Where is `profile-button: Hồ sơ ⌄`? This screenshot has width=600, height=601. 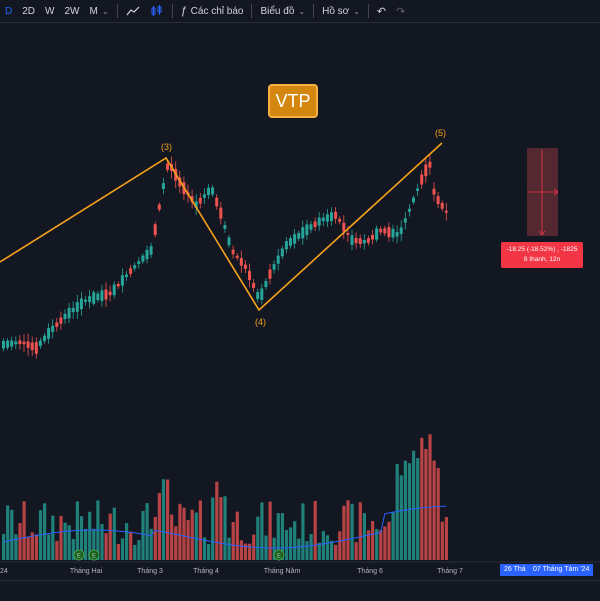
profile-button: Hồ sơ ⌄ is located at coordinates (341, 11).